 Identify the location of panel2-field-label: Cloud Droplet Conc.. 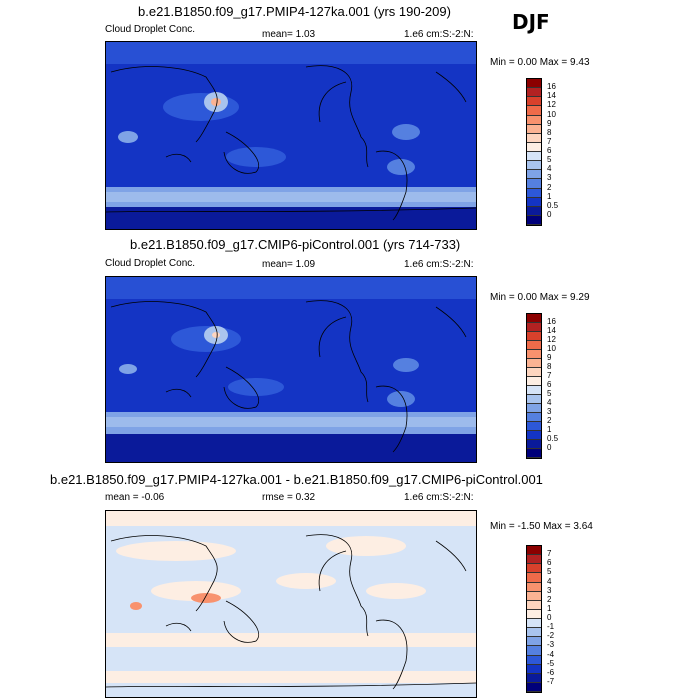
(150, 263).